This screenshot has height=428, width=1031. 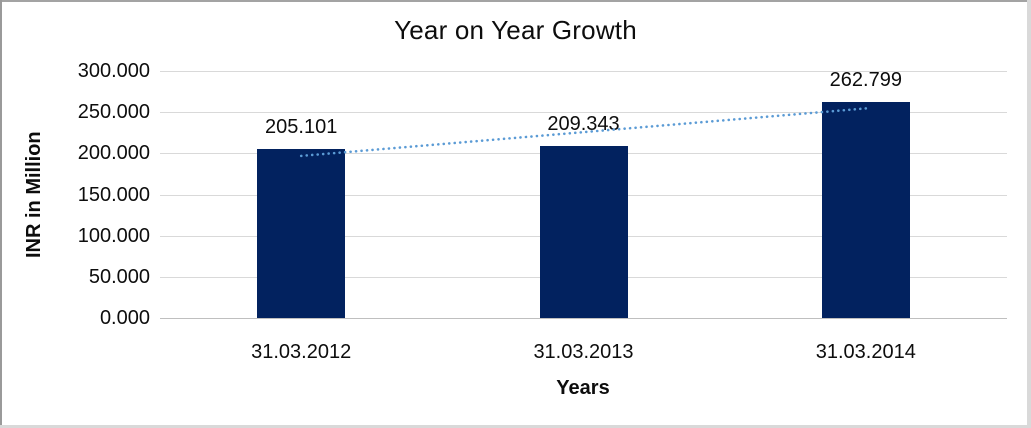 What do you see at coordinates (124, 318) in the screenshot?
I see `y-tick-label: 0.000` at bounding box center [124, 318].